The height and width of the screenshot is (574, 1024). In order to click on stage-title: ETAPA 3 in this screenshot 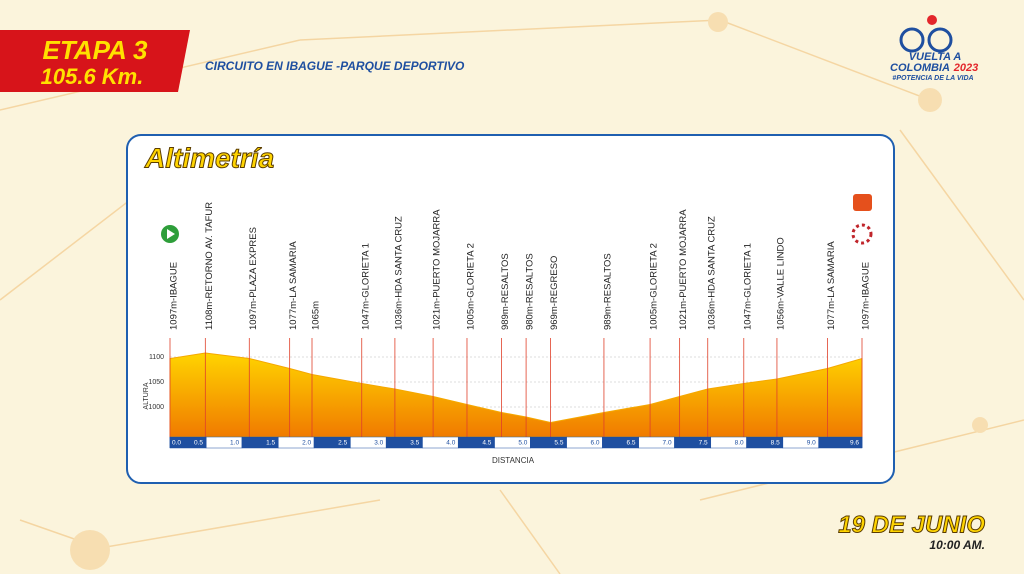, I will do `click(96, 50)`.